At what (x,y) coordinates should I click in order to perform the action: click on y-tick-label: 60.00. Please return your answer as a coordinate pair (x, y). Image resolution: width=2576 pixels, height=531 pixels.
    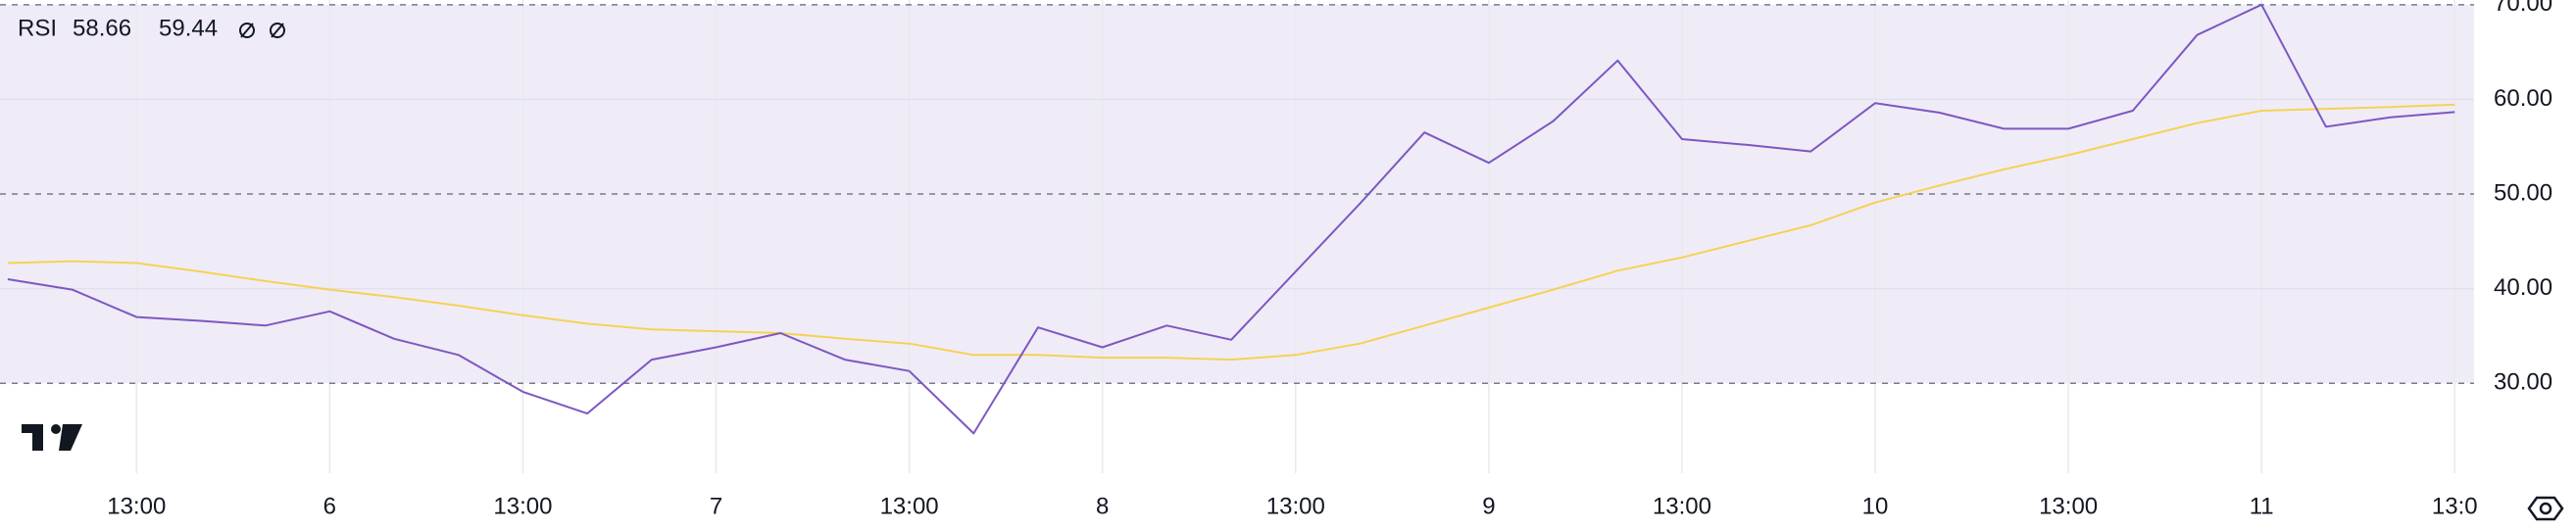
    Looking at the image, I should click on (2523, 98).